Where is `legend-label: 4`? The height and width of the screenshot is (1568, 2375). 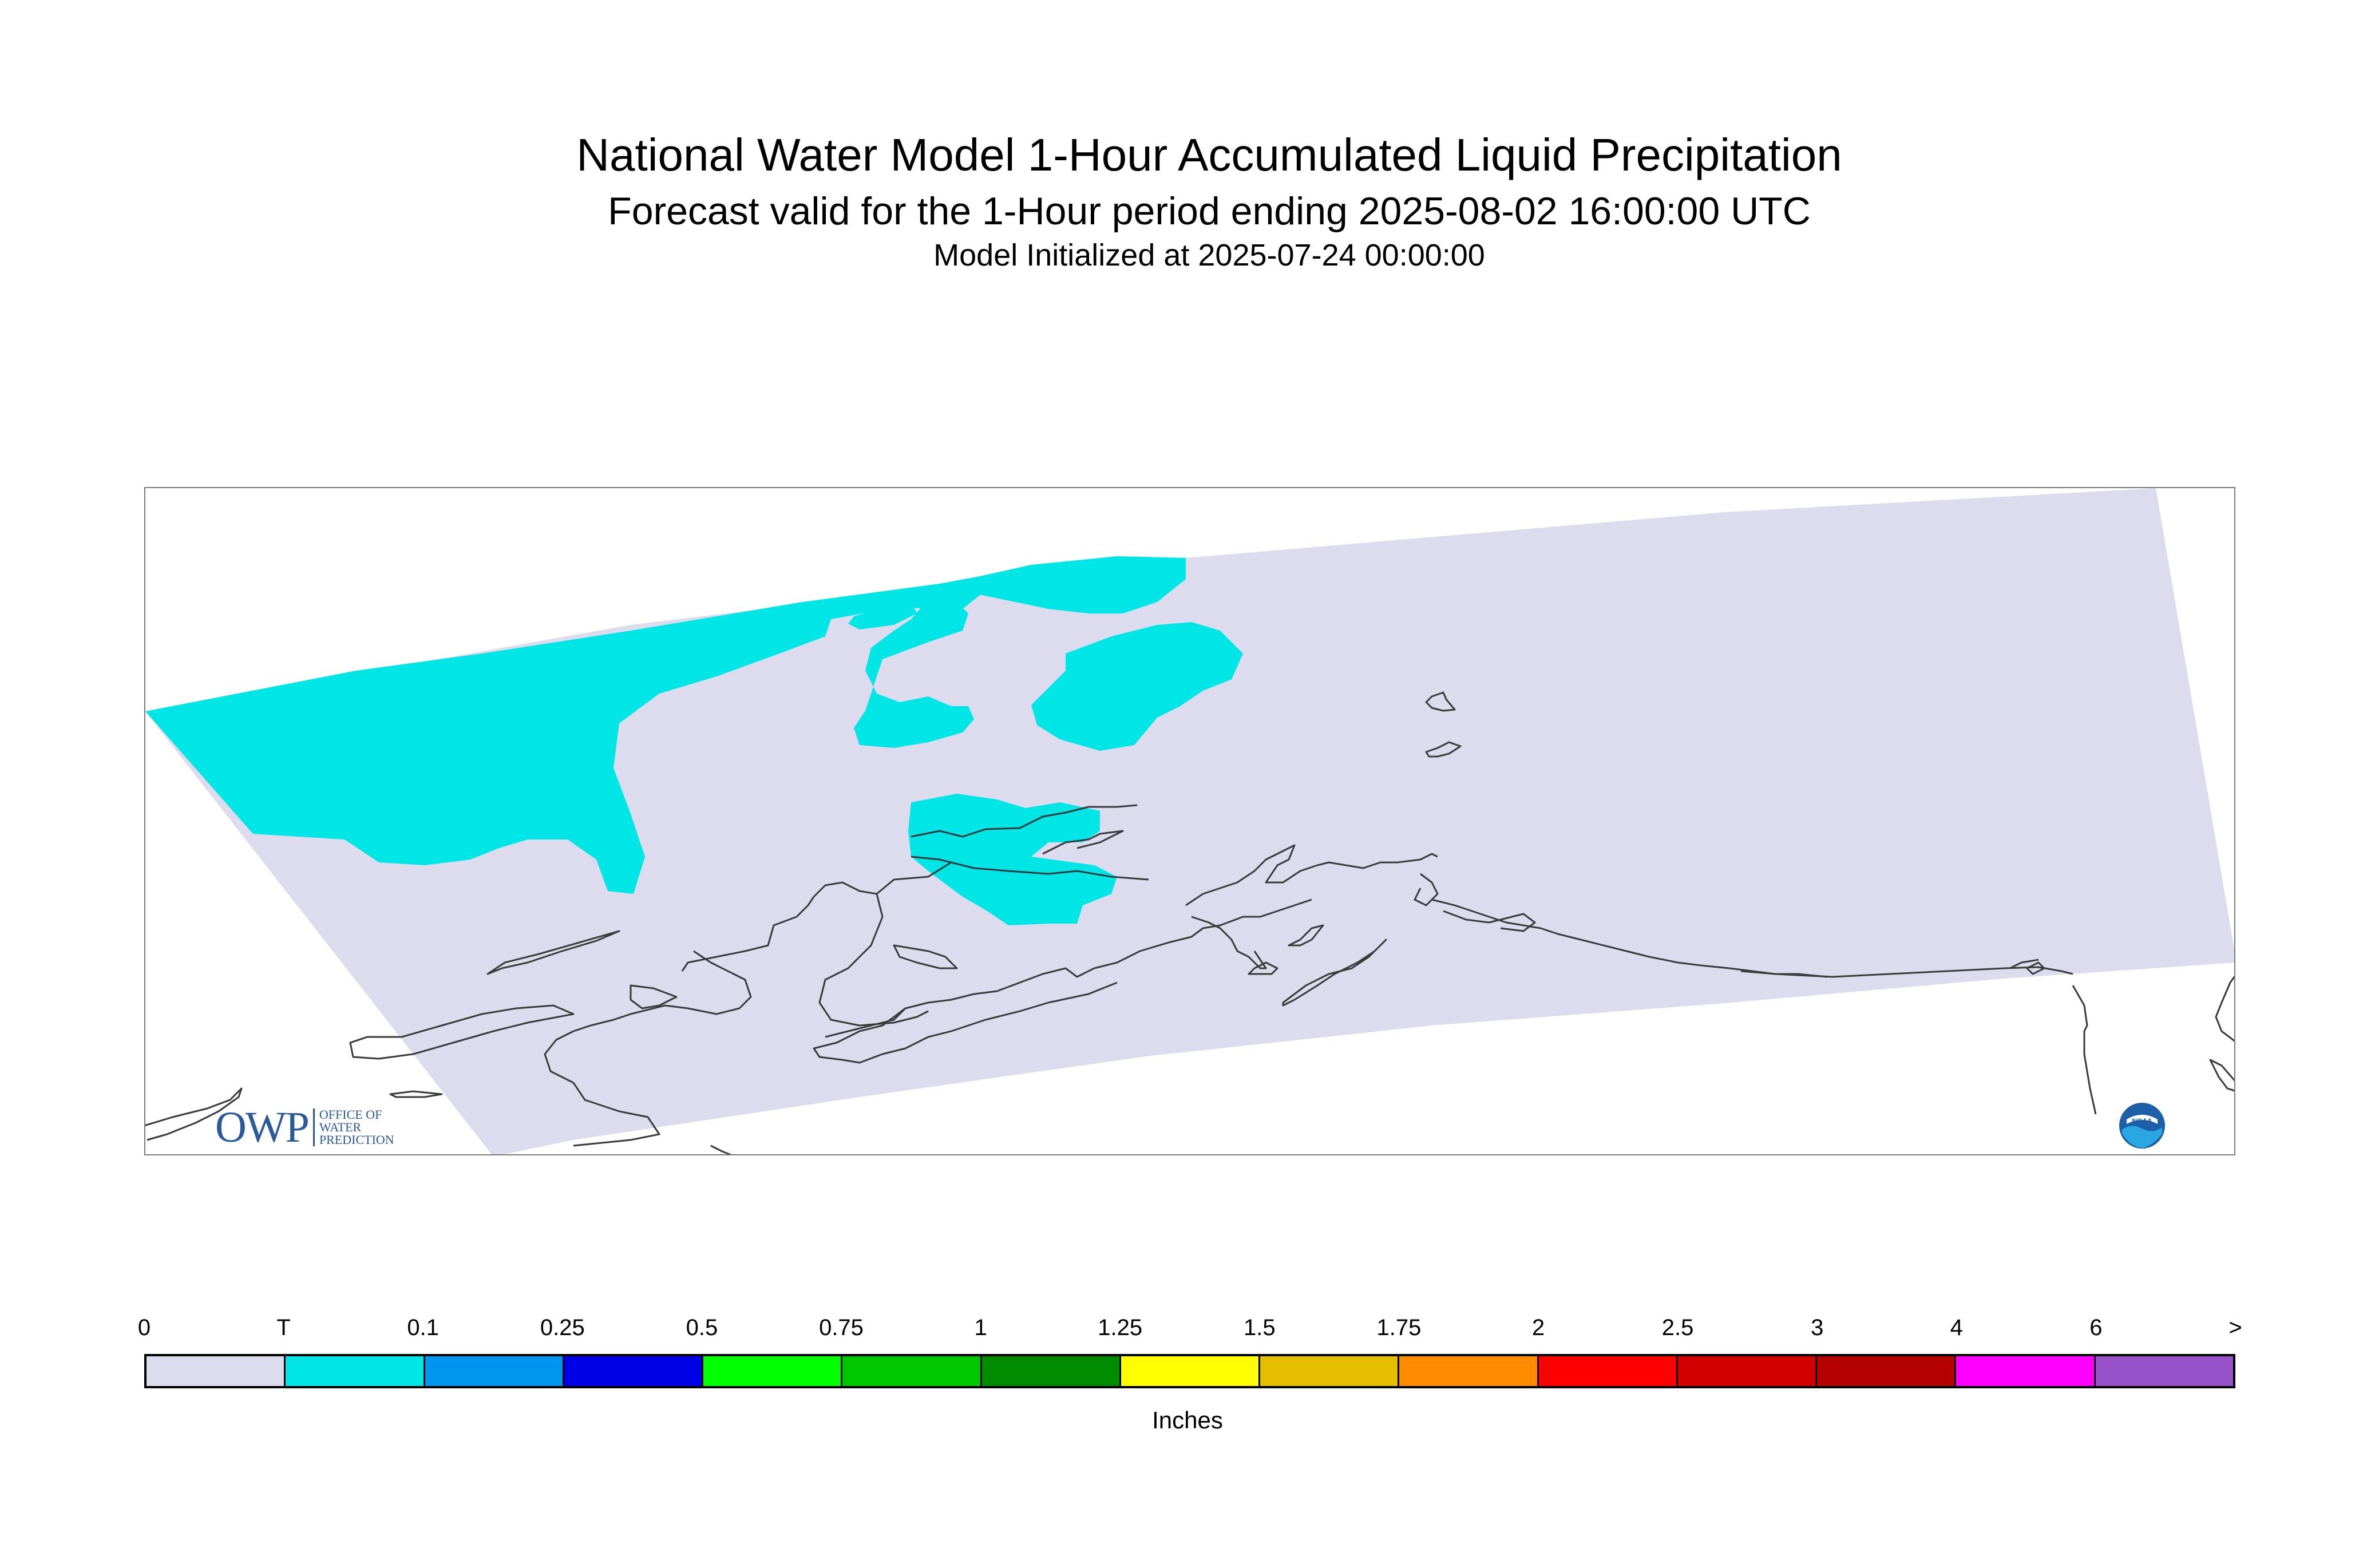
legend-label: 4 is located at coordinates (1957, 1327).